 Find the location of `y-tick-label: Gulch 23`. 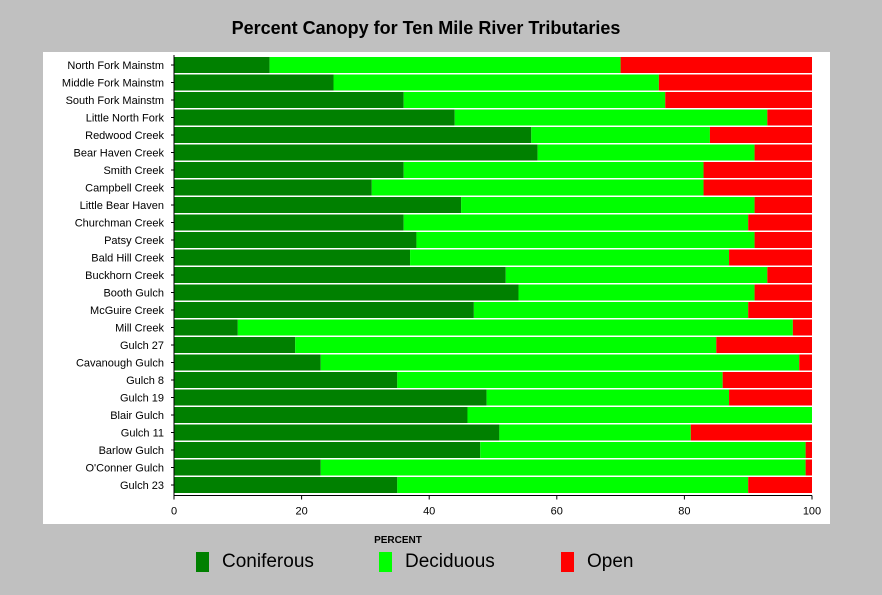

y-tick-label: Gulch 23 is located at coordinates (142, 486).